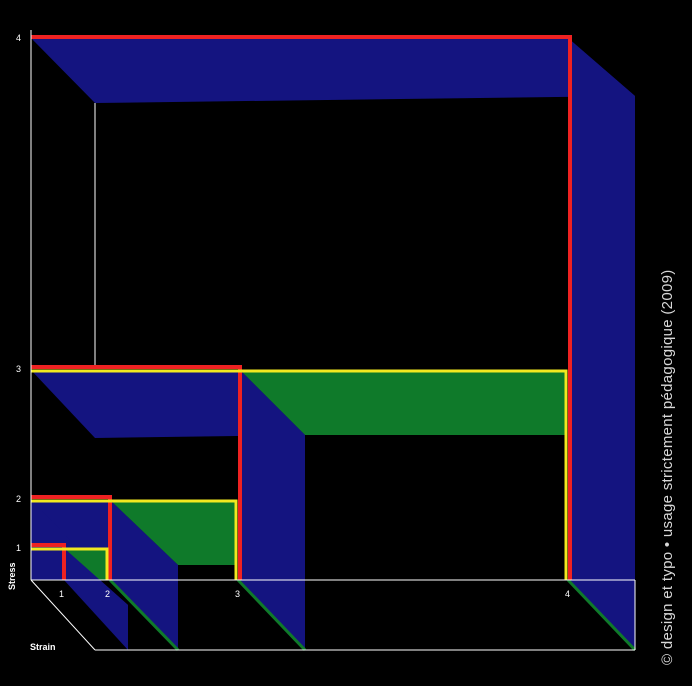 The width and height of the screenshot is (692, 686). I want to click on x-tick-3: 3, so click(237, 594).